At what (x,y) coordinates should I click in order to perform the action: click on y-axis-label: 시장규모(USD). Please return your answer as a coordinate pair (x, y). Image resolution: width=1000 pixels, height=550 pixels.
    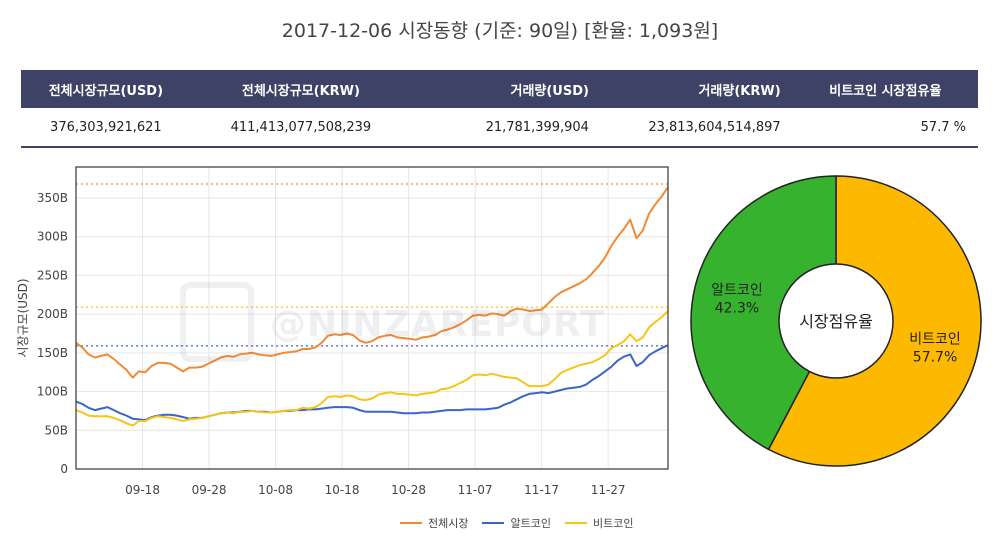
    Looking at the image, I should click on (23, 317).